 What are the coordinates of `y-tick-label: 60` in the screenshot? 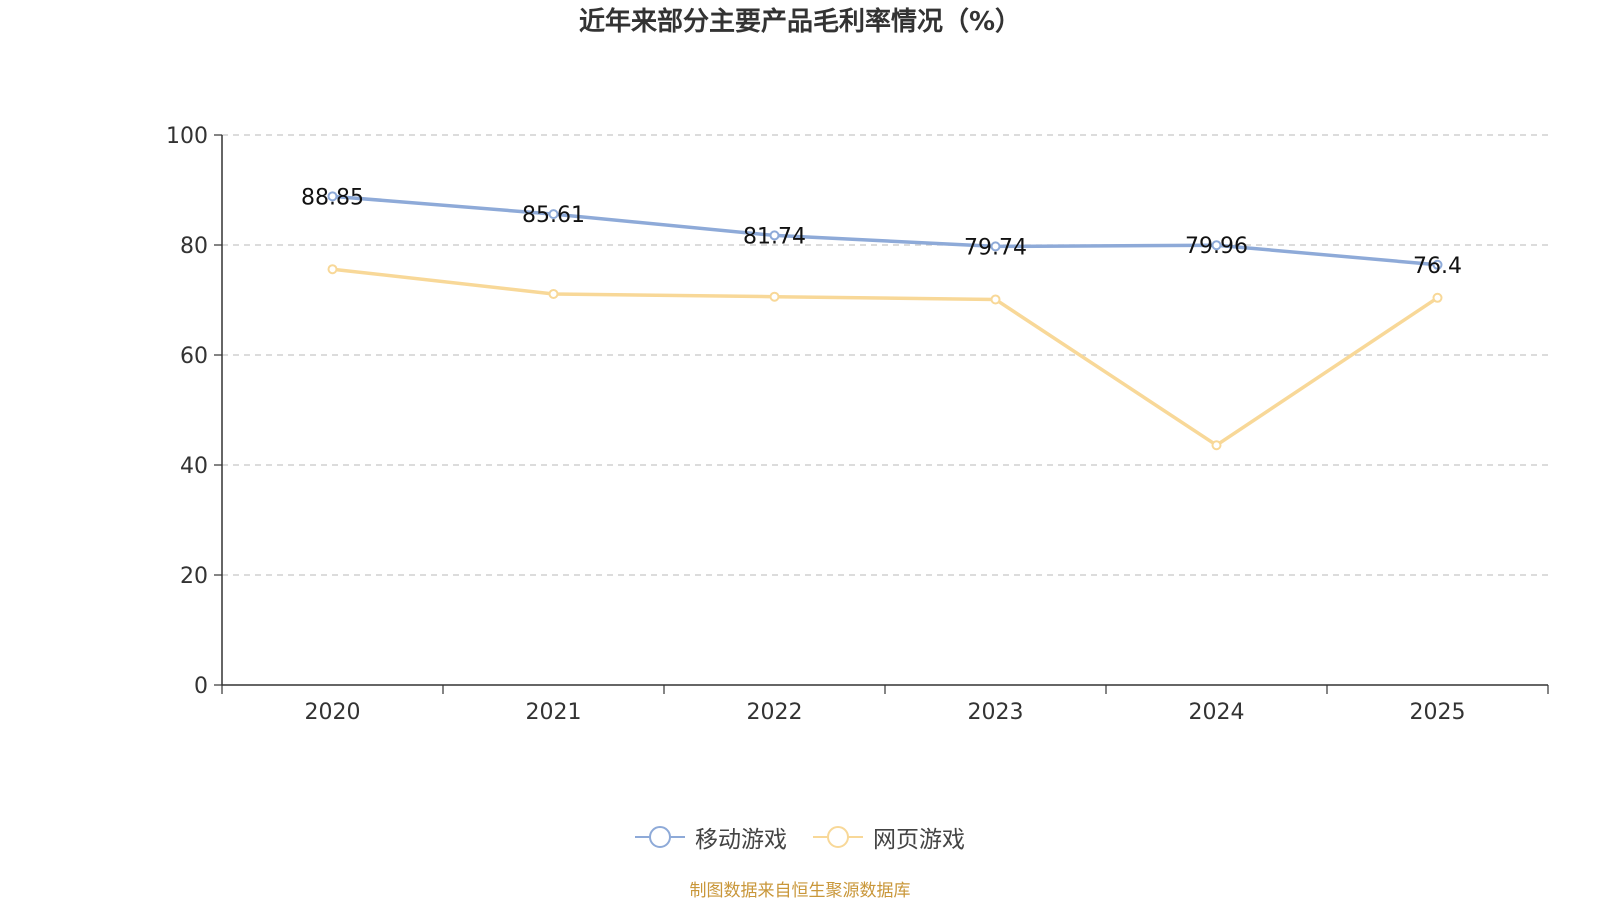 It's located at (194, 356).